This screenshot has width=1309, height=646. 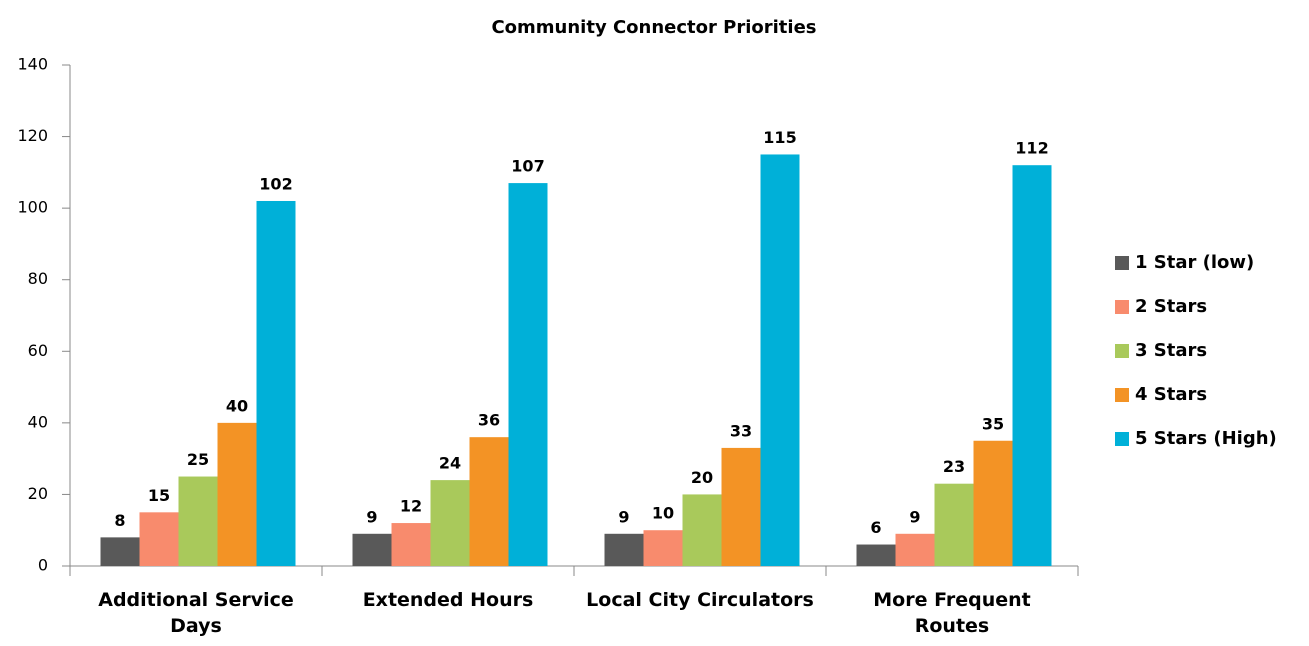 I want to click on data-label: 102, so click(x=275, y=183).